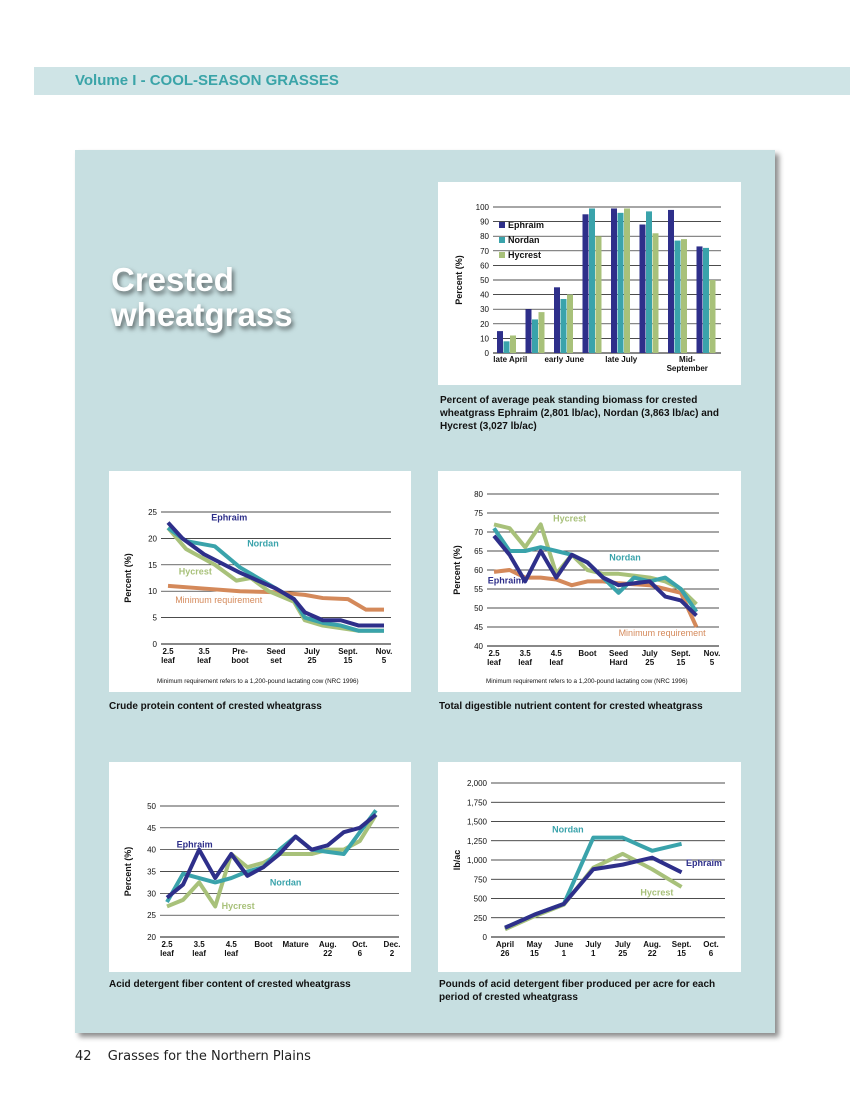 The height and width of the screenshot is (1100, 850). What do you see at coordinates (502, 255) in the screenshot?
I see `legend-swatch-hycrest` at bounding box center [502, 255].